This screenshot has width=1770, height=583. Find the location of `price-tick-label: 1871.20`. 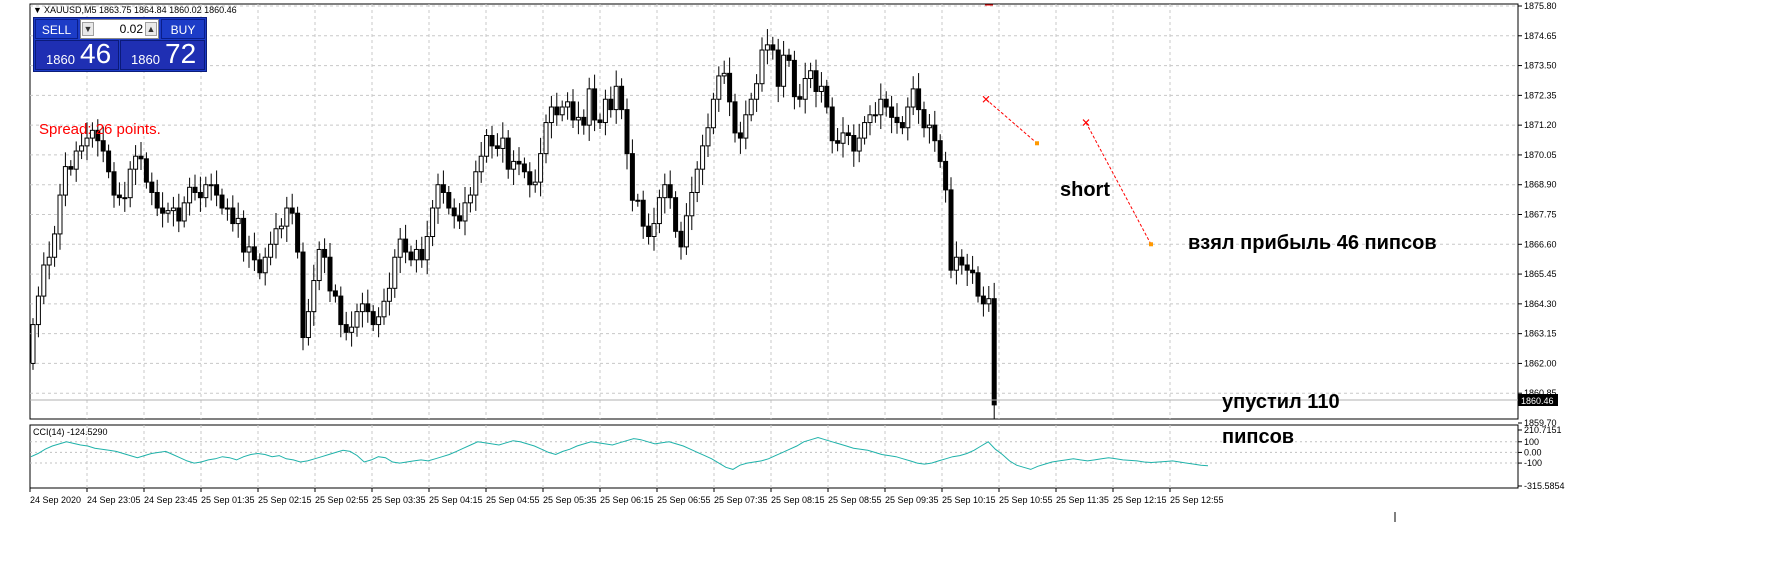

price-tick-label: 1871.20 is located at coordinates (1540, 125).